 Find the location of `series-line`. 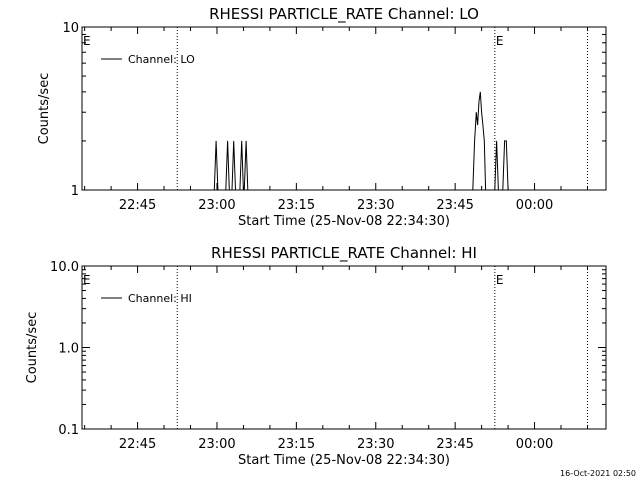

series-line is located at coordinates (361, 141).